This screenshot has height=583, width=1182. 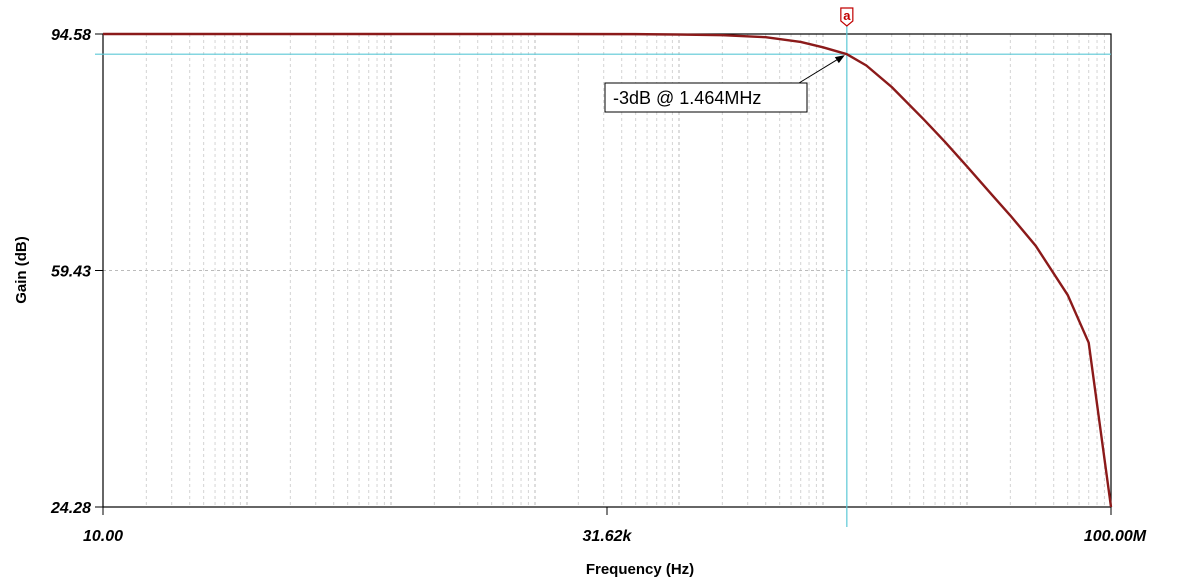 What do you see at coordinates (71, 35) in the screenshot?
I see `y-tick-label: 94.58` at bounding box center [71, 35].